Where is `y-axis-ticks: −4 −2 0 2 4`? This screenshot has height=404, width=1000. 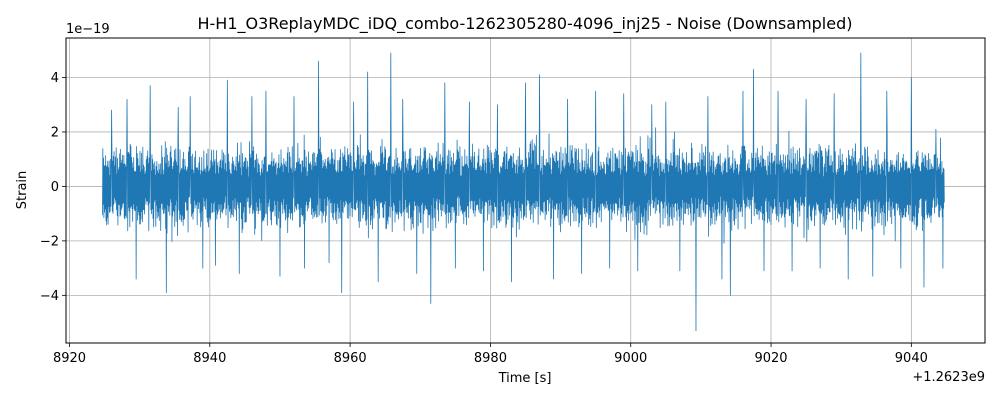 y-axis-ticks: −4 −2 0 2 4 is located at coordinates (53, 187).